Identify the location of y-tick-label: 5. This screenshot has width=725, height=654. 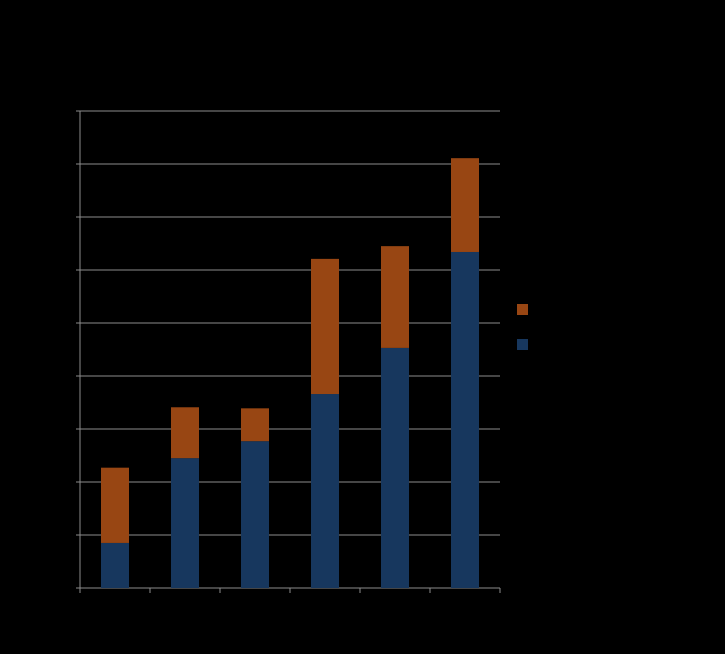
(66, 322).